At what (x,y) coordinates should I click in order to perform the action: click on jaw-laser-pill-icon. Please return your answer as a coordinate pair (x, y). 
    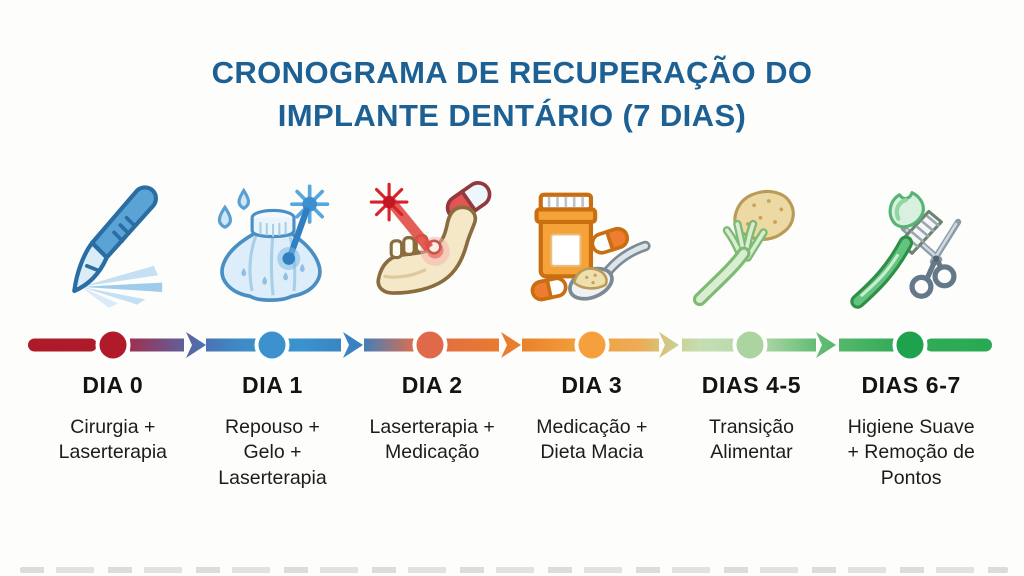
    Looking at the image, I should click on (430, 238).